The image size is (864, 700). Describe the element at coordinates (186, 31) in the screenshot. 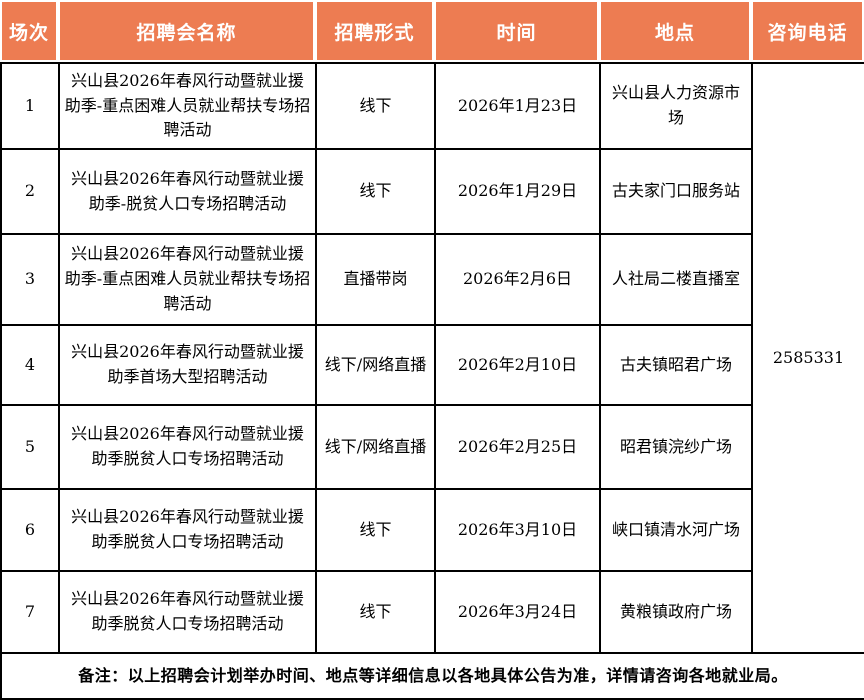

I see `header-fair-name: 招聘会名称` at that location.